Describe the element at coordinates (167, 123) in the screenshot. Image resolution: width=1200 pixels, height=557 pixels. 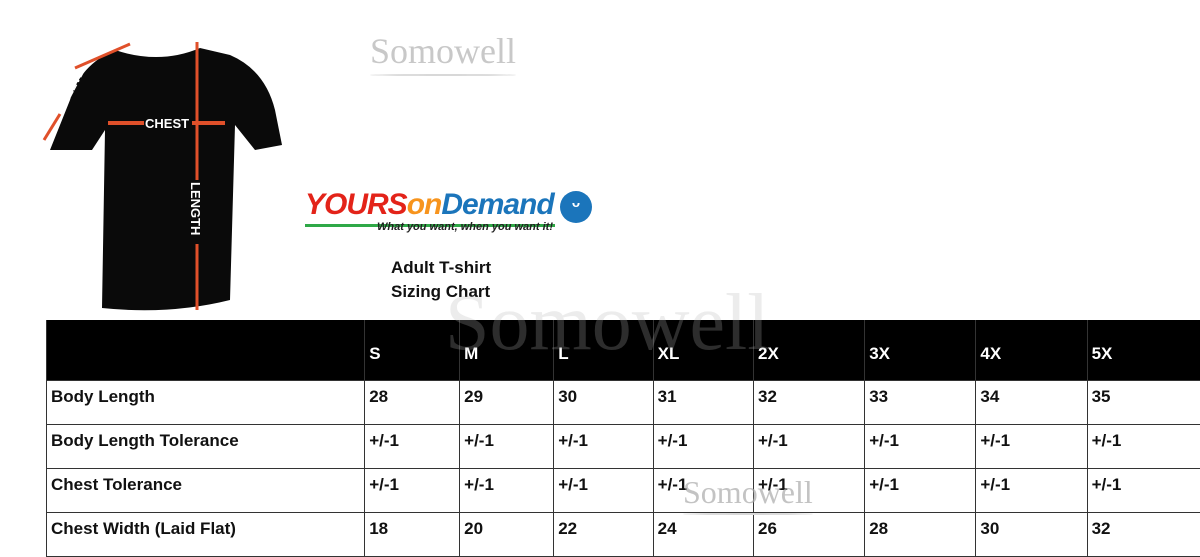
I see `chest-label: CHEST` at that location.